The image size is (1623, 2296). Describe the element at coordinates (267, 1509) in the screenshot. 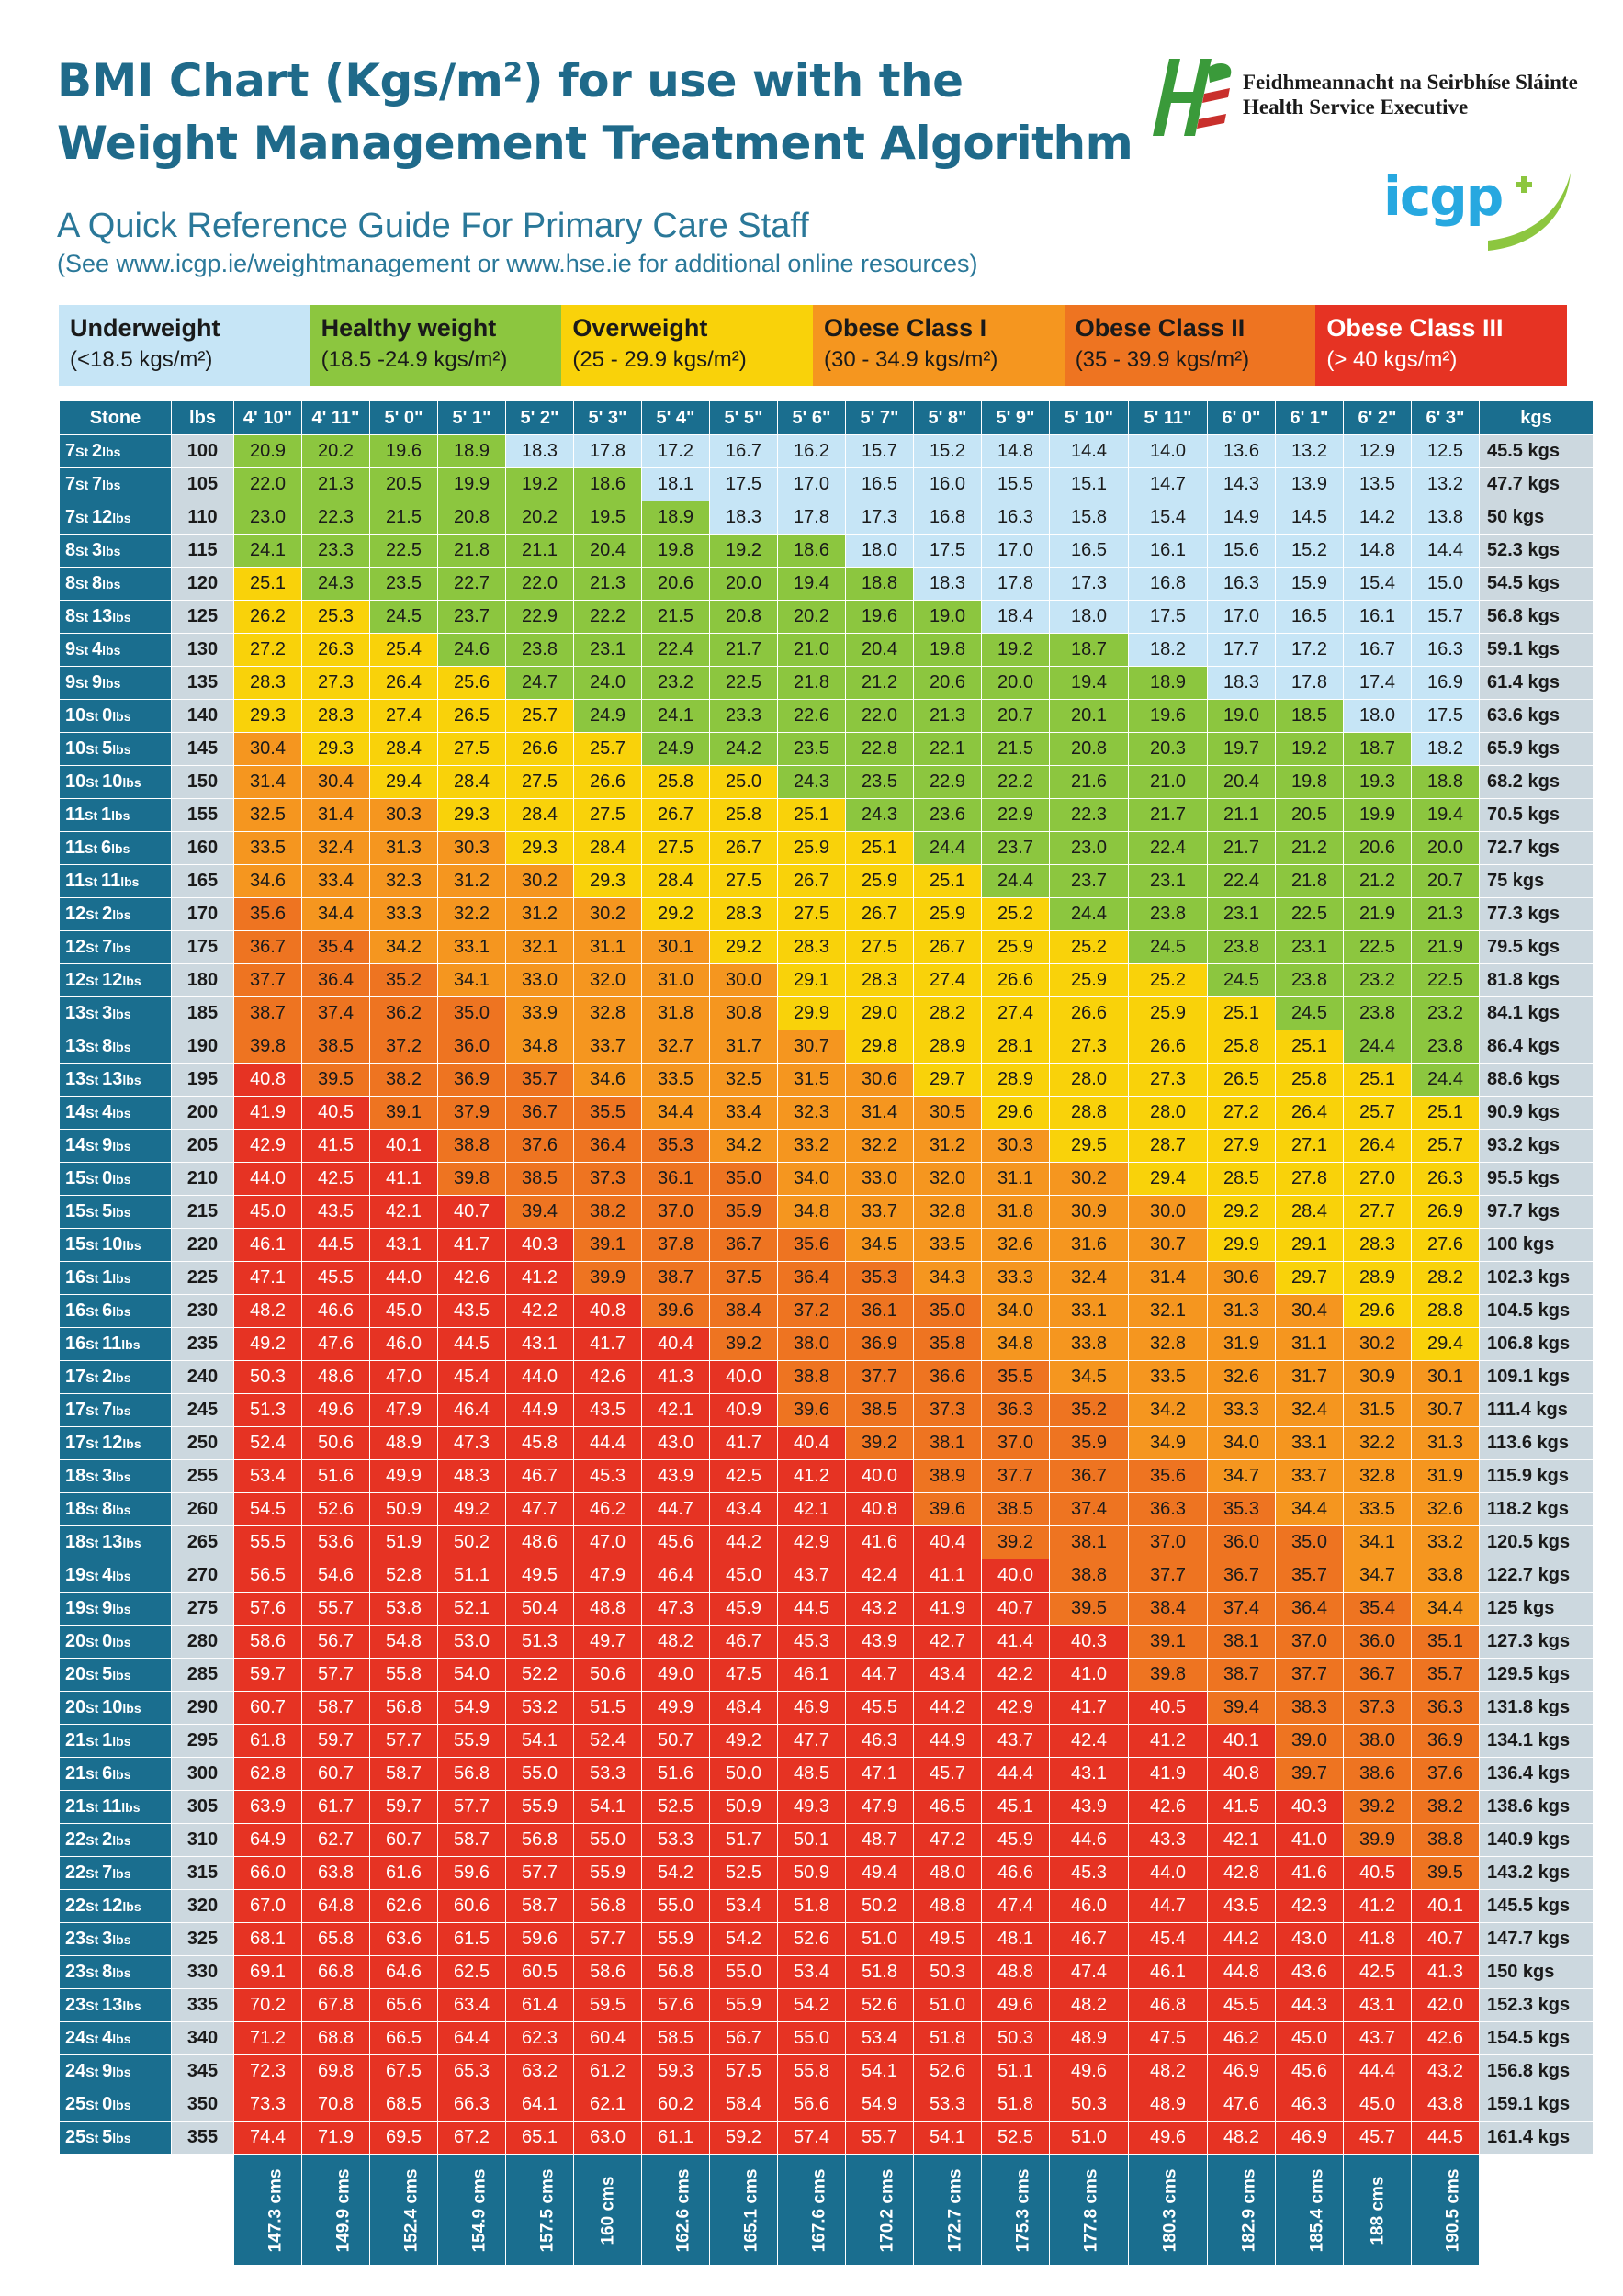

I see `bmi-cell: 54.5` at that location.